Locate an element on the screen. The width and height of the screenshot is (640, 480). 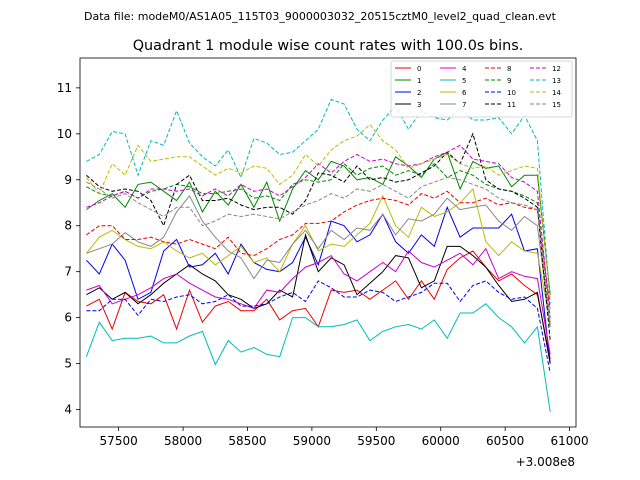
y-tick-label: 5 is located at coordinates (68, 364).